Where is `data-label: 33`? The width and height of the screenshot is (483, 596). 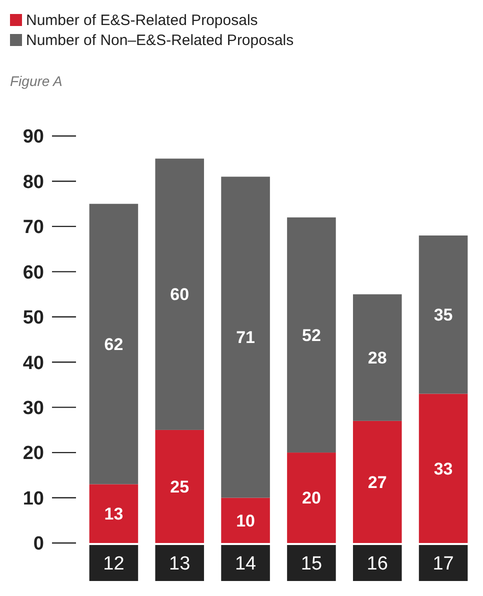
data-label: 33 is located at coordinates (443, 468).